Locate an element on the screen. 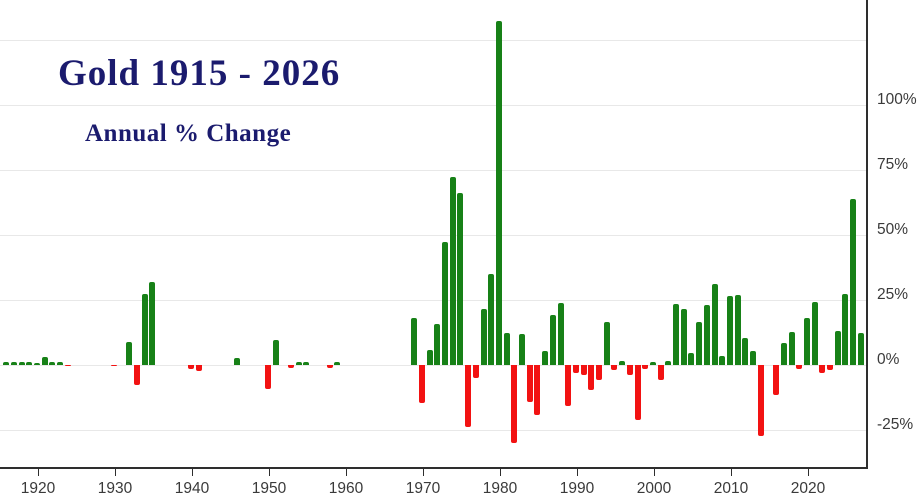 The image size is (918, 504). bar-1920 is located at coordinates (44, 361).